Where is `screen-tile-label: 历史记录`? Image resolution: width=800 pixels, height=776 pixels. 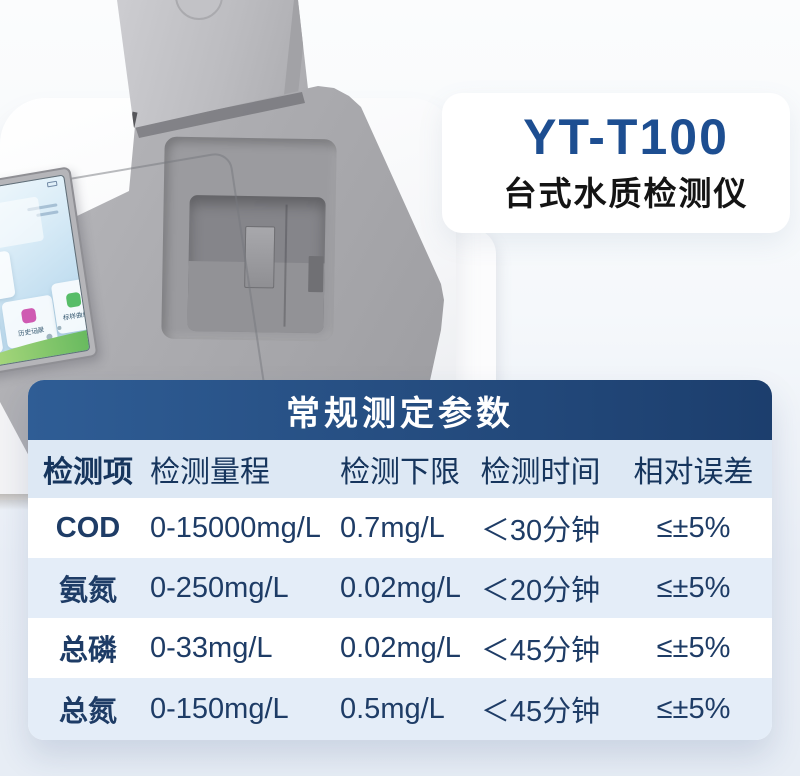 screen-tile-label: 历史记录 is located at coordinates (31, 332).